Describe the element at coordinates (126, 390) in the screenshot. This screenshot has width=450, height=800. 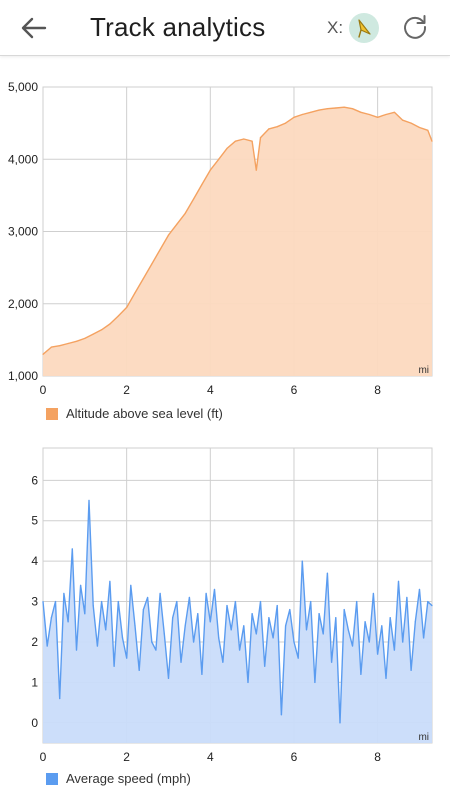
I see `altitude-x-tick-label: 2` at that location.